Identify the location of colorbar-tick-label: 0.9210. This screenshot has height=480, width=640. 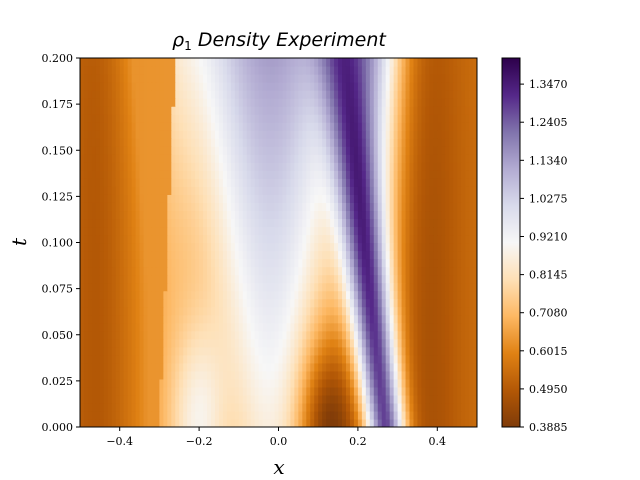
(548, 237).